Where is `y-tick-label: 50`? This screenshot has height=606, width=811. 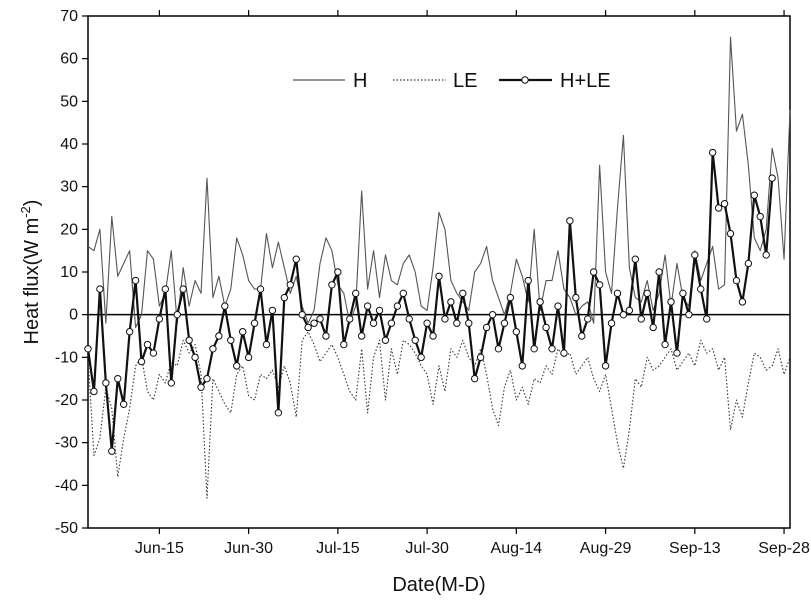 y-tick-label: 50 is located at coordinates (69, 101).